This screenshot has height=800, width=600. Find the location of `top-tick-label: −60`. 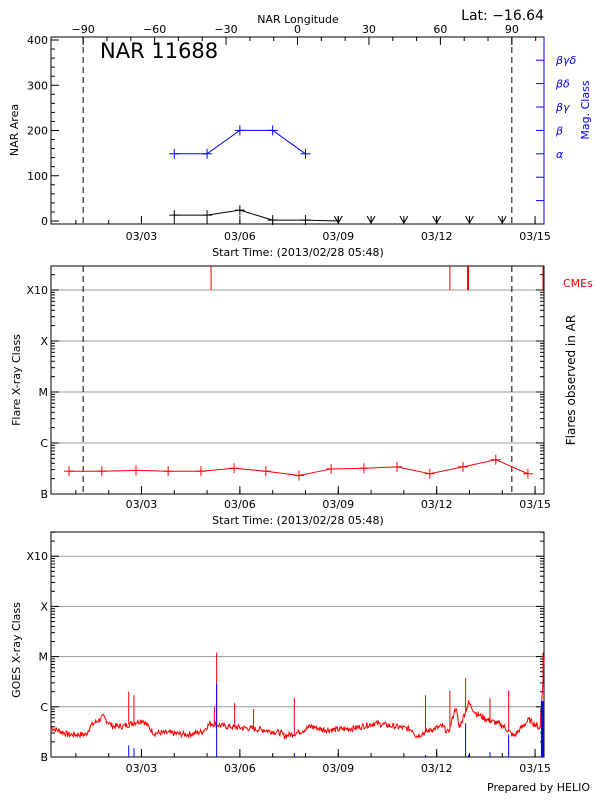

top-tick-label: −60 is located at coordinates (154, 29).